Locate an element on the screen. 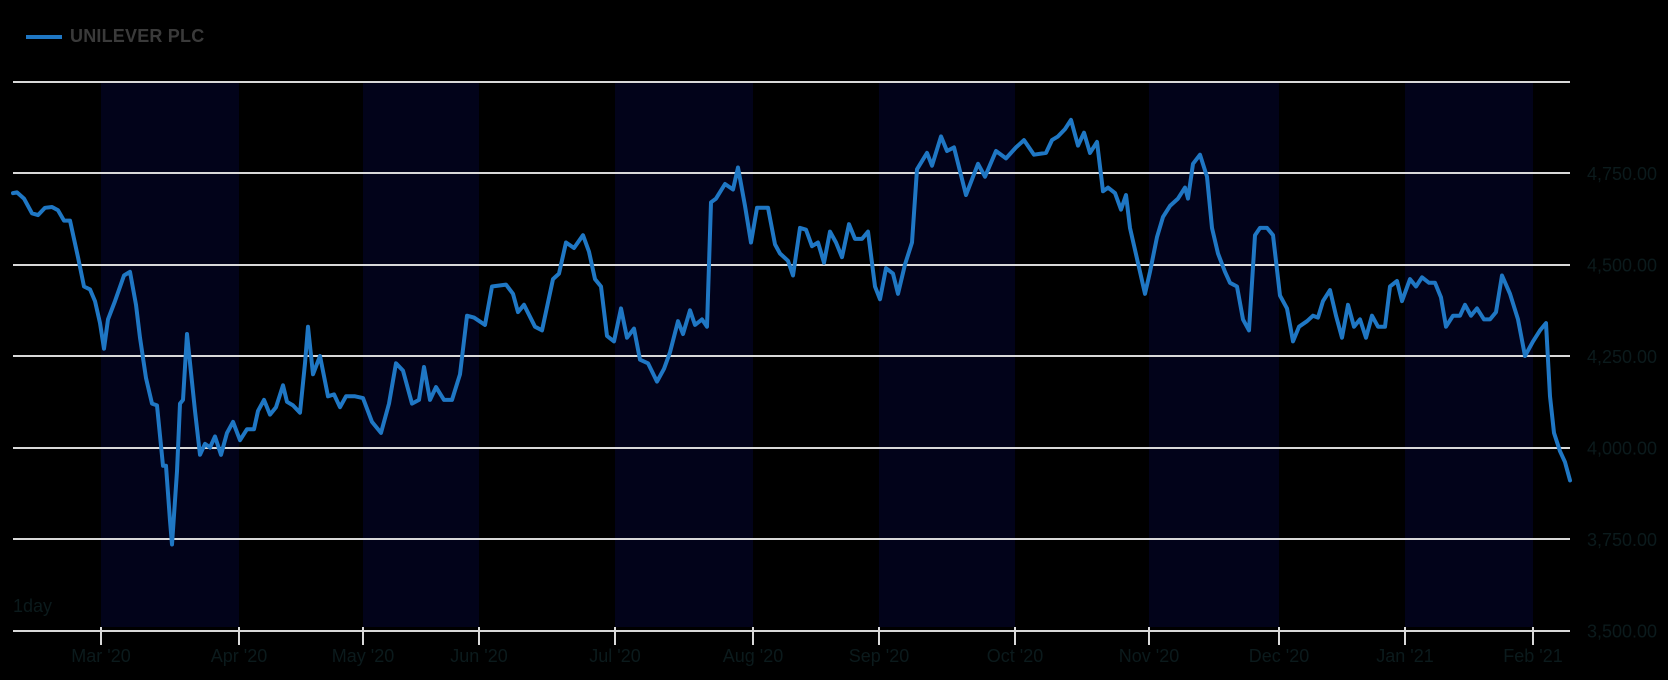 This screenshot has height=680, width=1668. legend-line-icon is located at coordinates (44, 36).